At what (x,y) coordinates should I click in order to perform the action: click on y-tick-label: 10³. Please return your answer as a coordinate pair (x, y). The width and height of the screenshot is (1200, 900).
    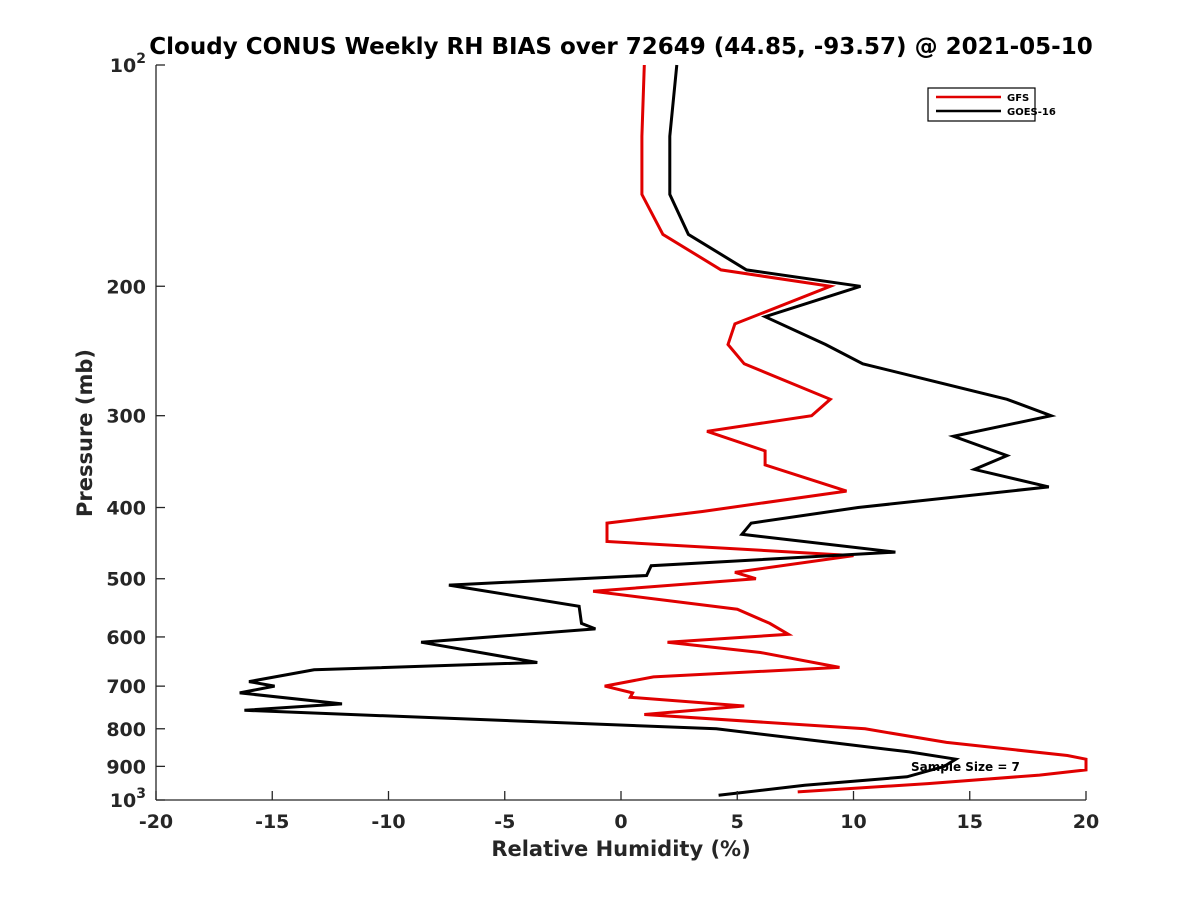
    Looking at the image, I should click on (128, 799).